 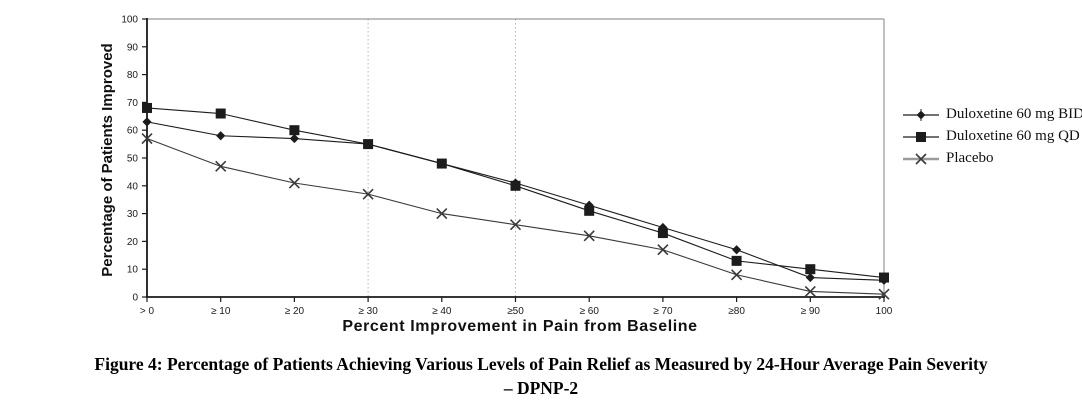 I want to click on x-tick-label: ≥ 10, so click(x=221, y=311).